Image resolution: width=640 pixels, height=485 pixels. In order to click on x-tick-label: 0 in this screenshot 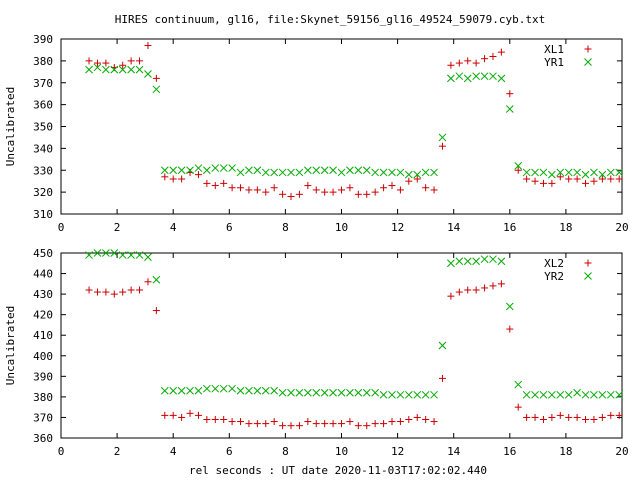, I will do `click(61, 451)`.